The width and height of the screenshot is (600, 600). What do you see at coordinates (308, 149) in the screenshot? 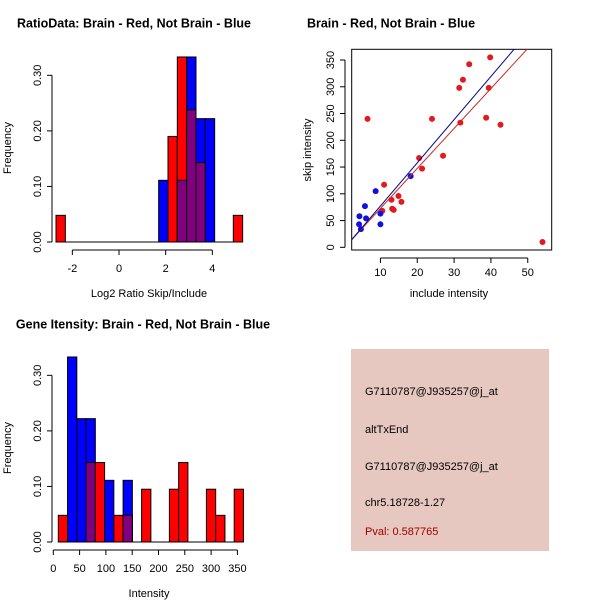
I see `y-axis-label: skip intensity` at bounding box center [308, 149].